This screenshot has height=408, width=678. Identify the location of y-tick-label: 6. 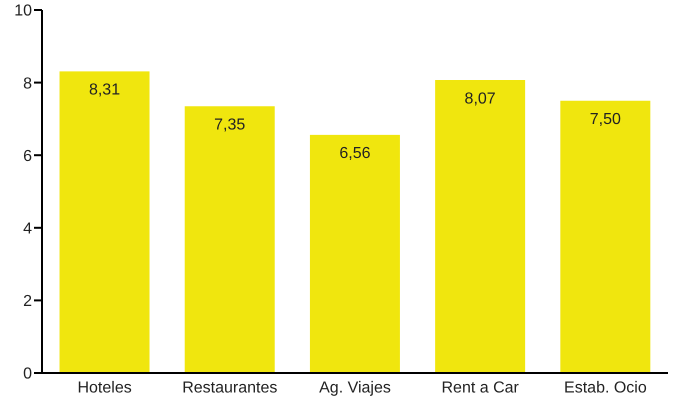
(27, 156).